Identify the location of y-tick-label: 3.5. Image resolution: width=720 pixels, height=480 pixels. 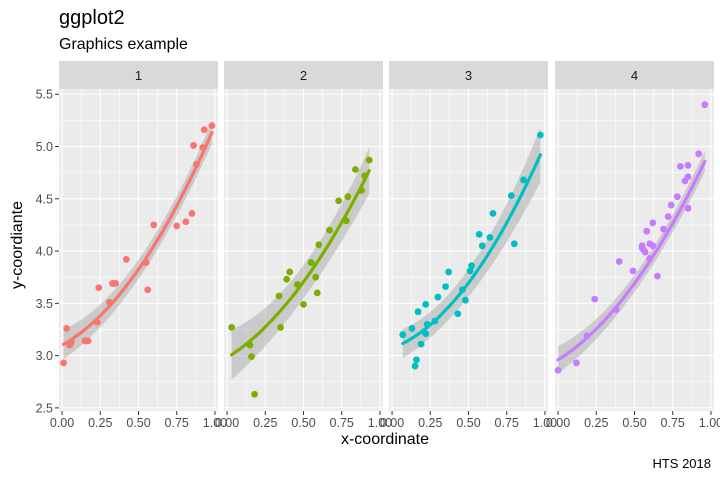
(44, 304).